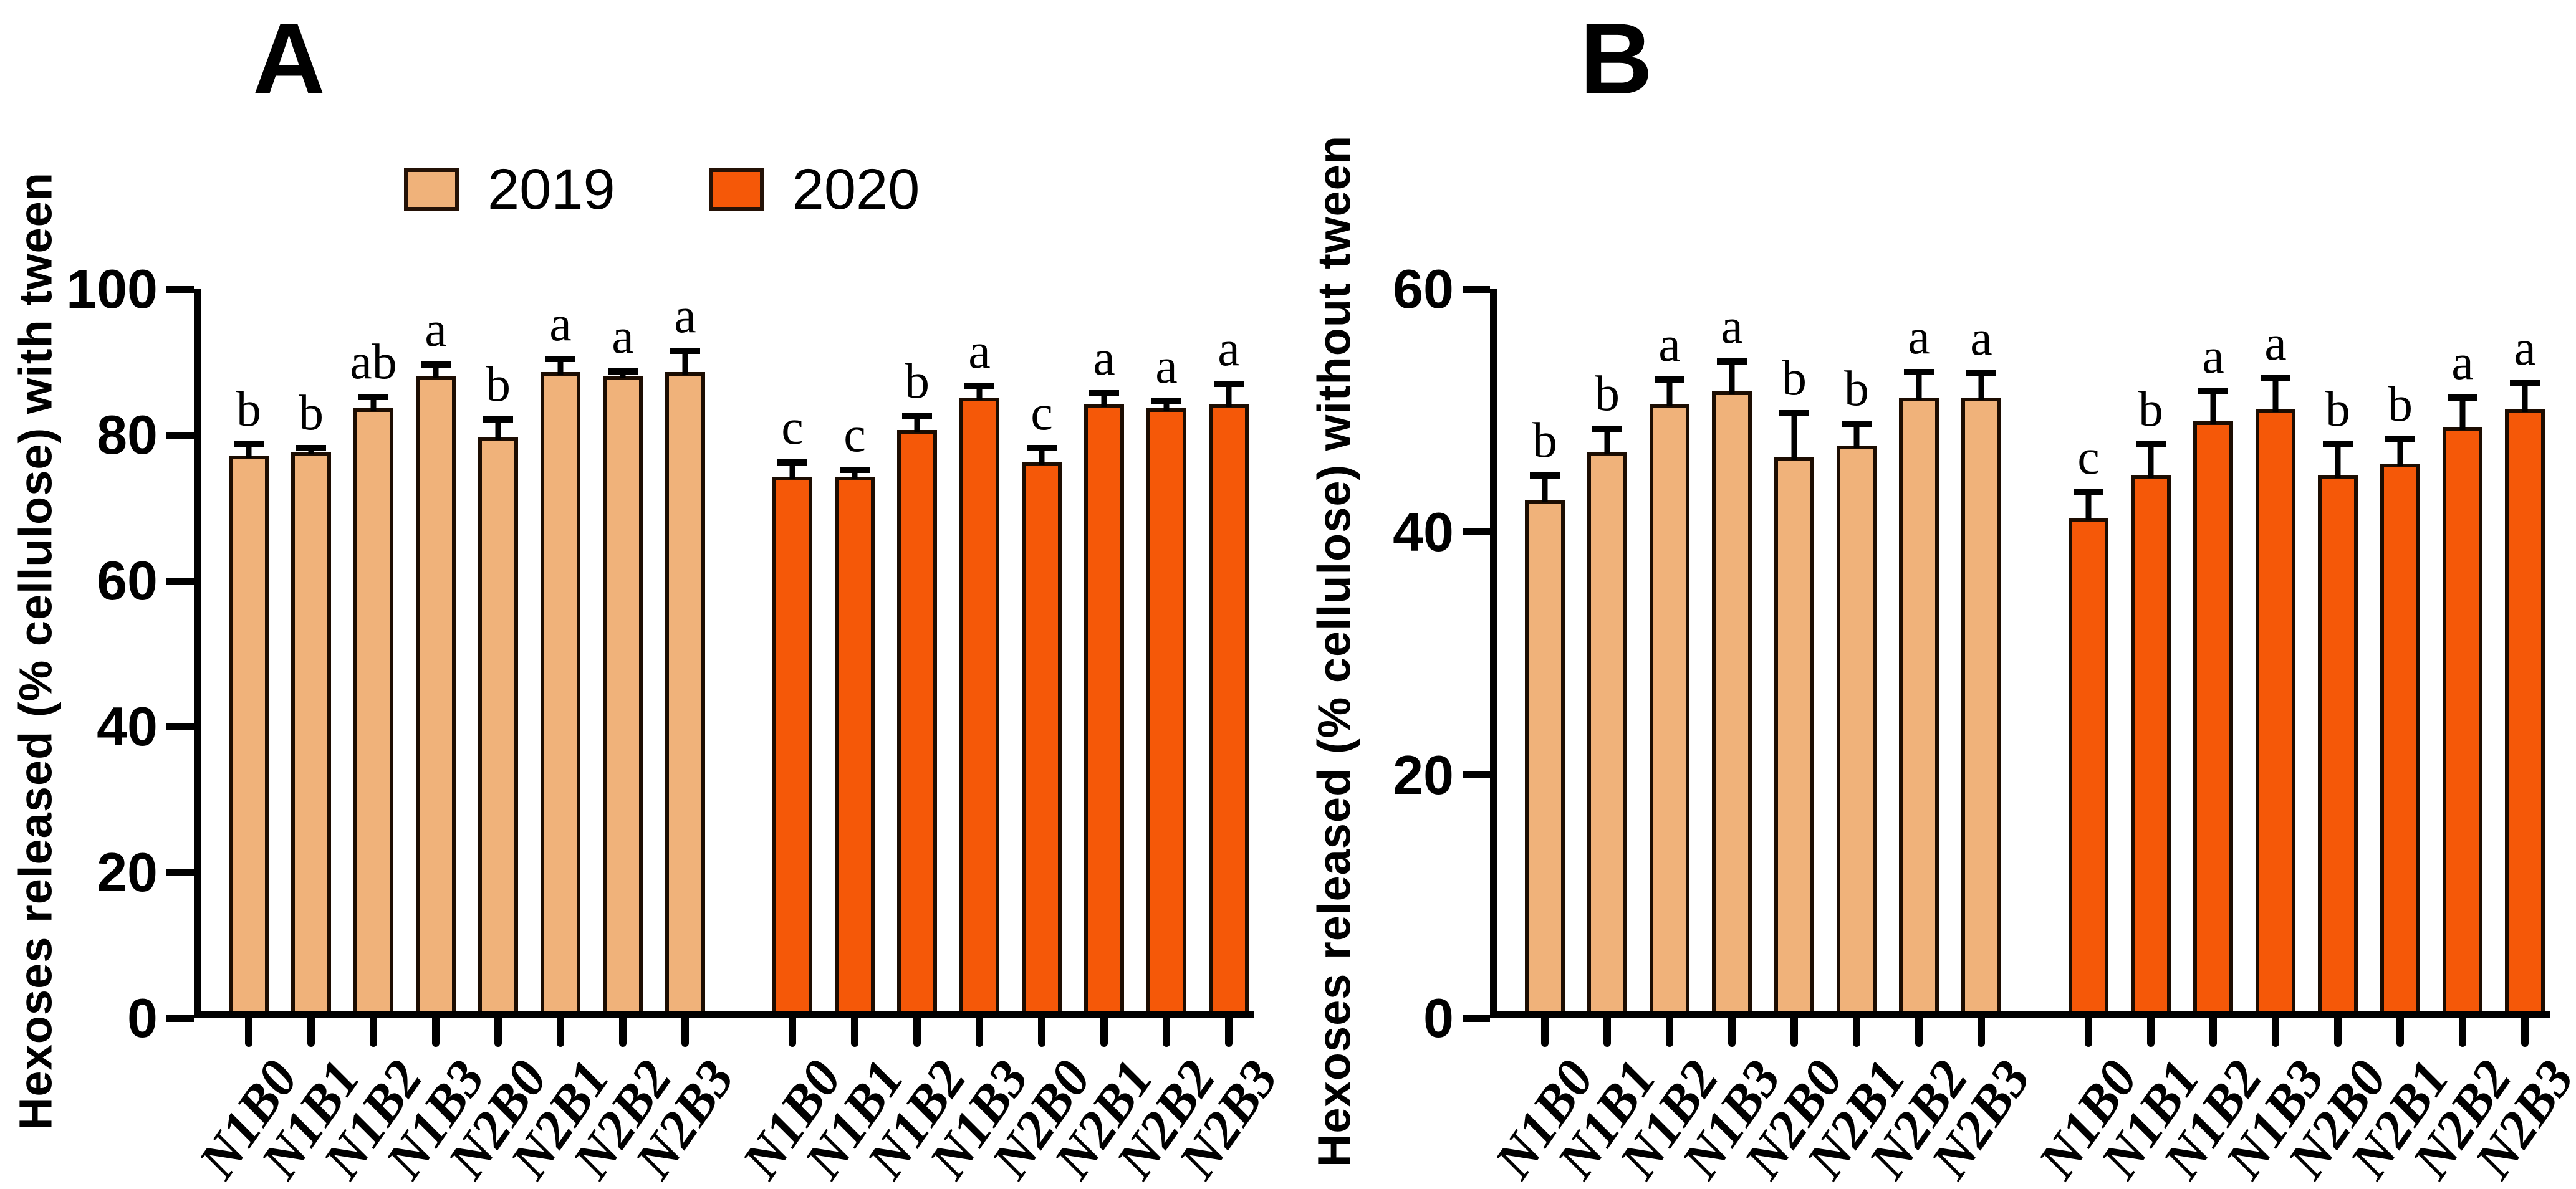 This screenshot has height=1189, width=2576. Describe the element at coordinates (1423, 289) in the screenshot. I see `y-tick-label: 60` at that location.